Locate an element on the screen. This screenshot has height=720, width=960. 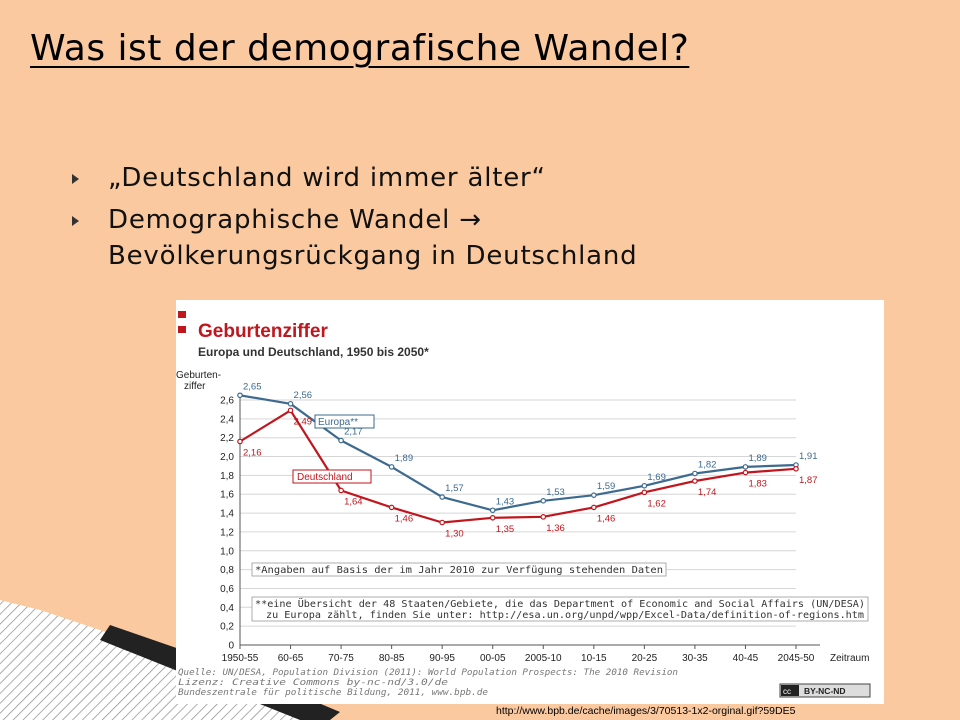
y-tick-label: 1,4 is located at coordinates (227, 514).